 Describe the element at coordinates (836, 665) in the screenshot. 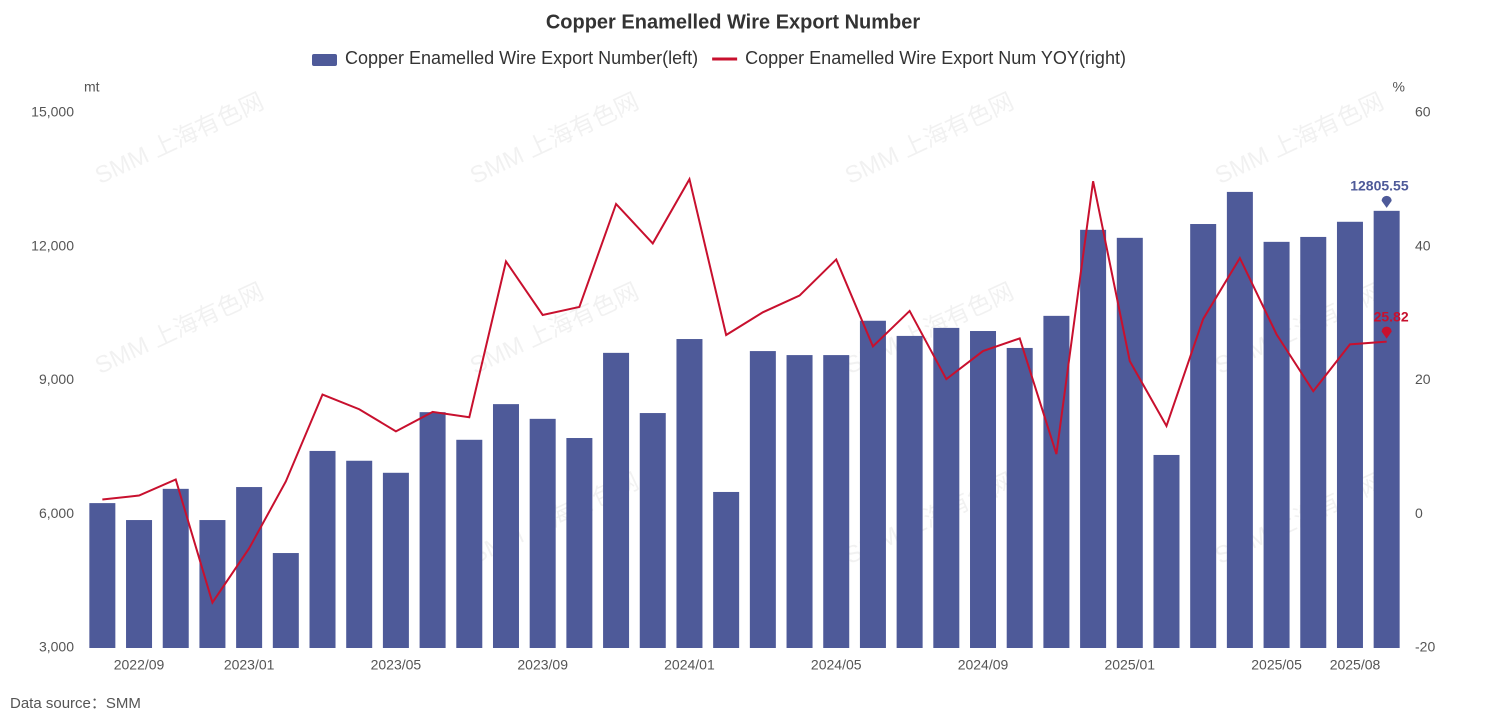

I see `x-tick-label: 2024/05` at that location.